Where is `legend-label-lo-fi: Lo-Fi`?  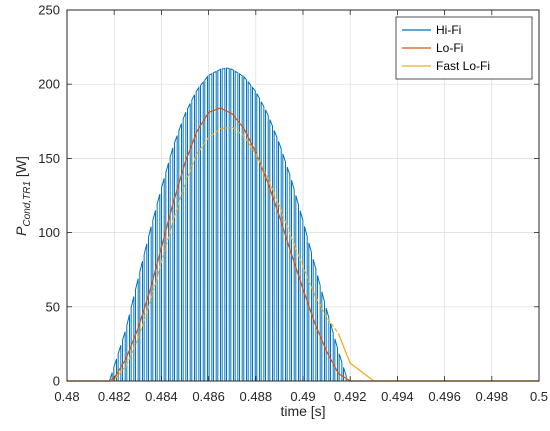 legend-label-lo-fi: Lo-Fi is located at coordinates (449, 48).